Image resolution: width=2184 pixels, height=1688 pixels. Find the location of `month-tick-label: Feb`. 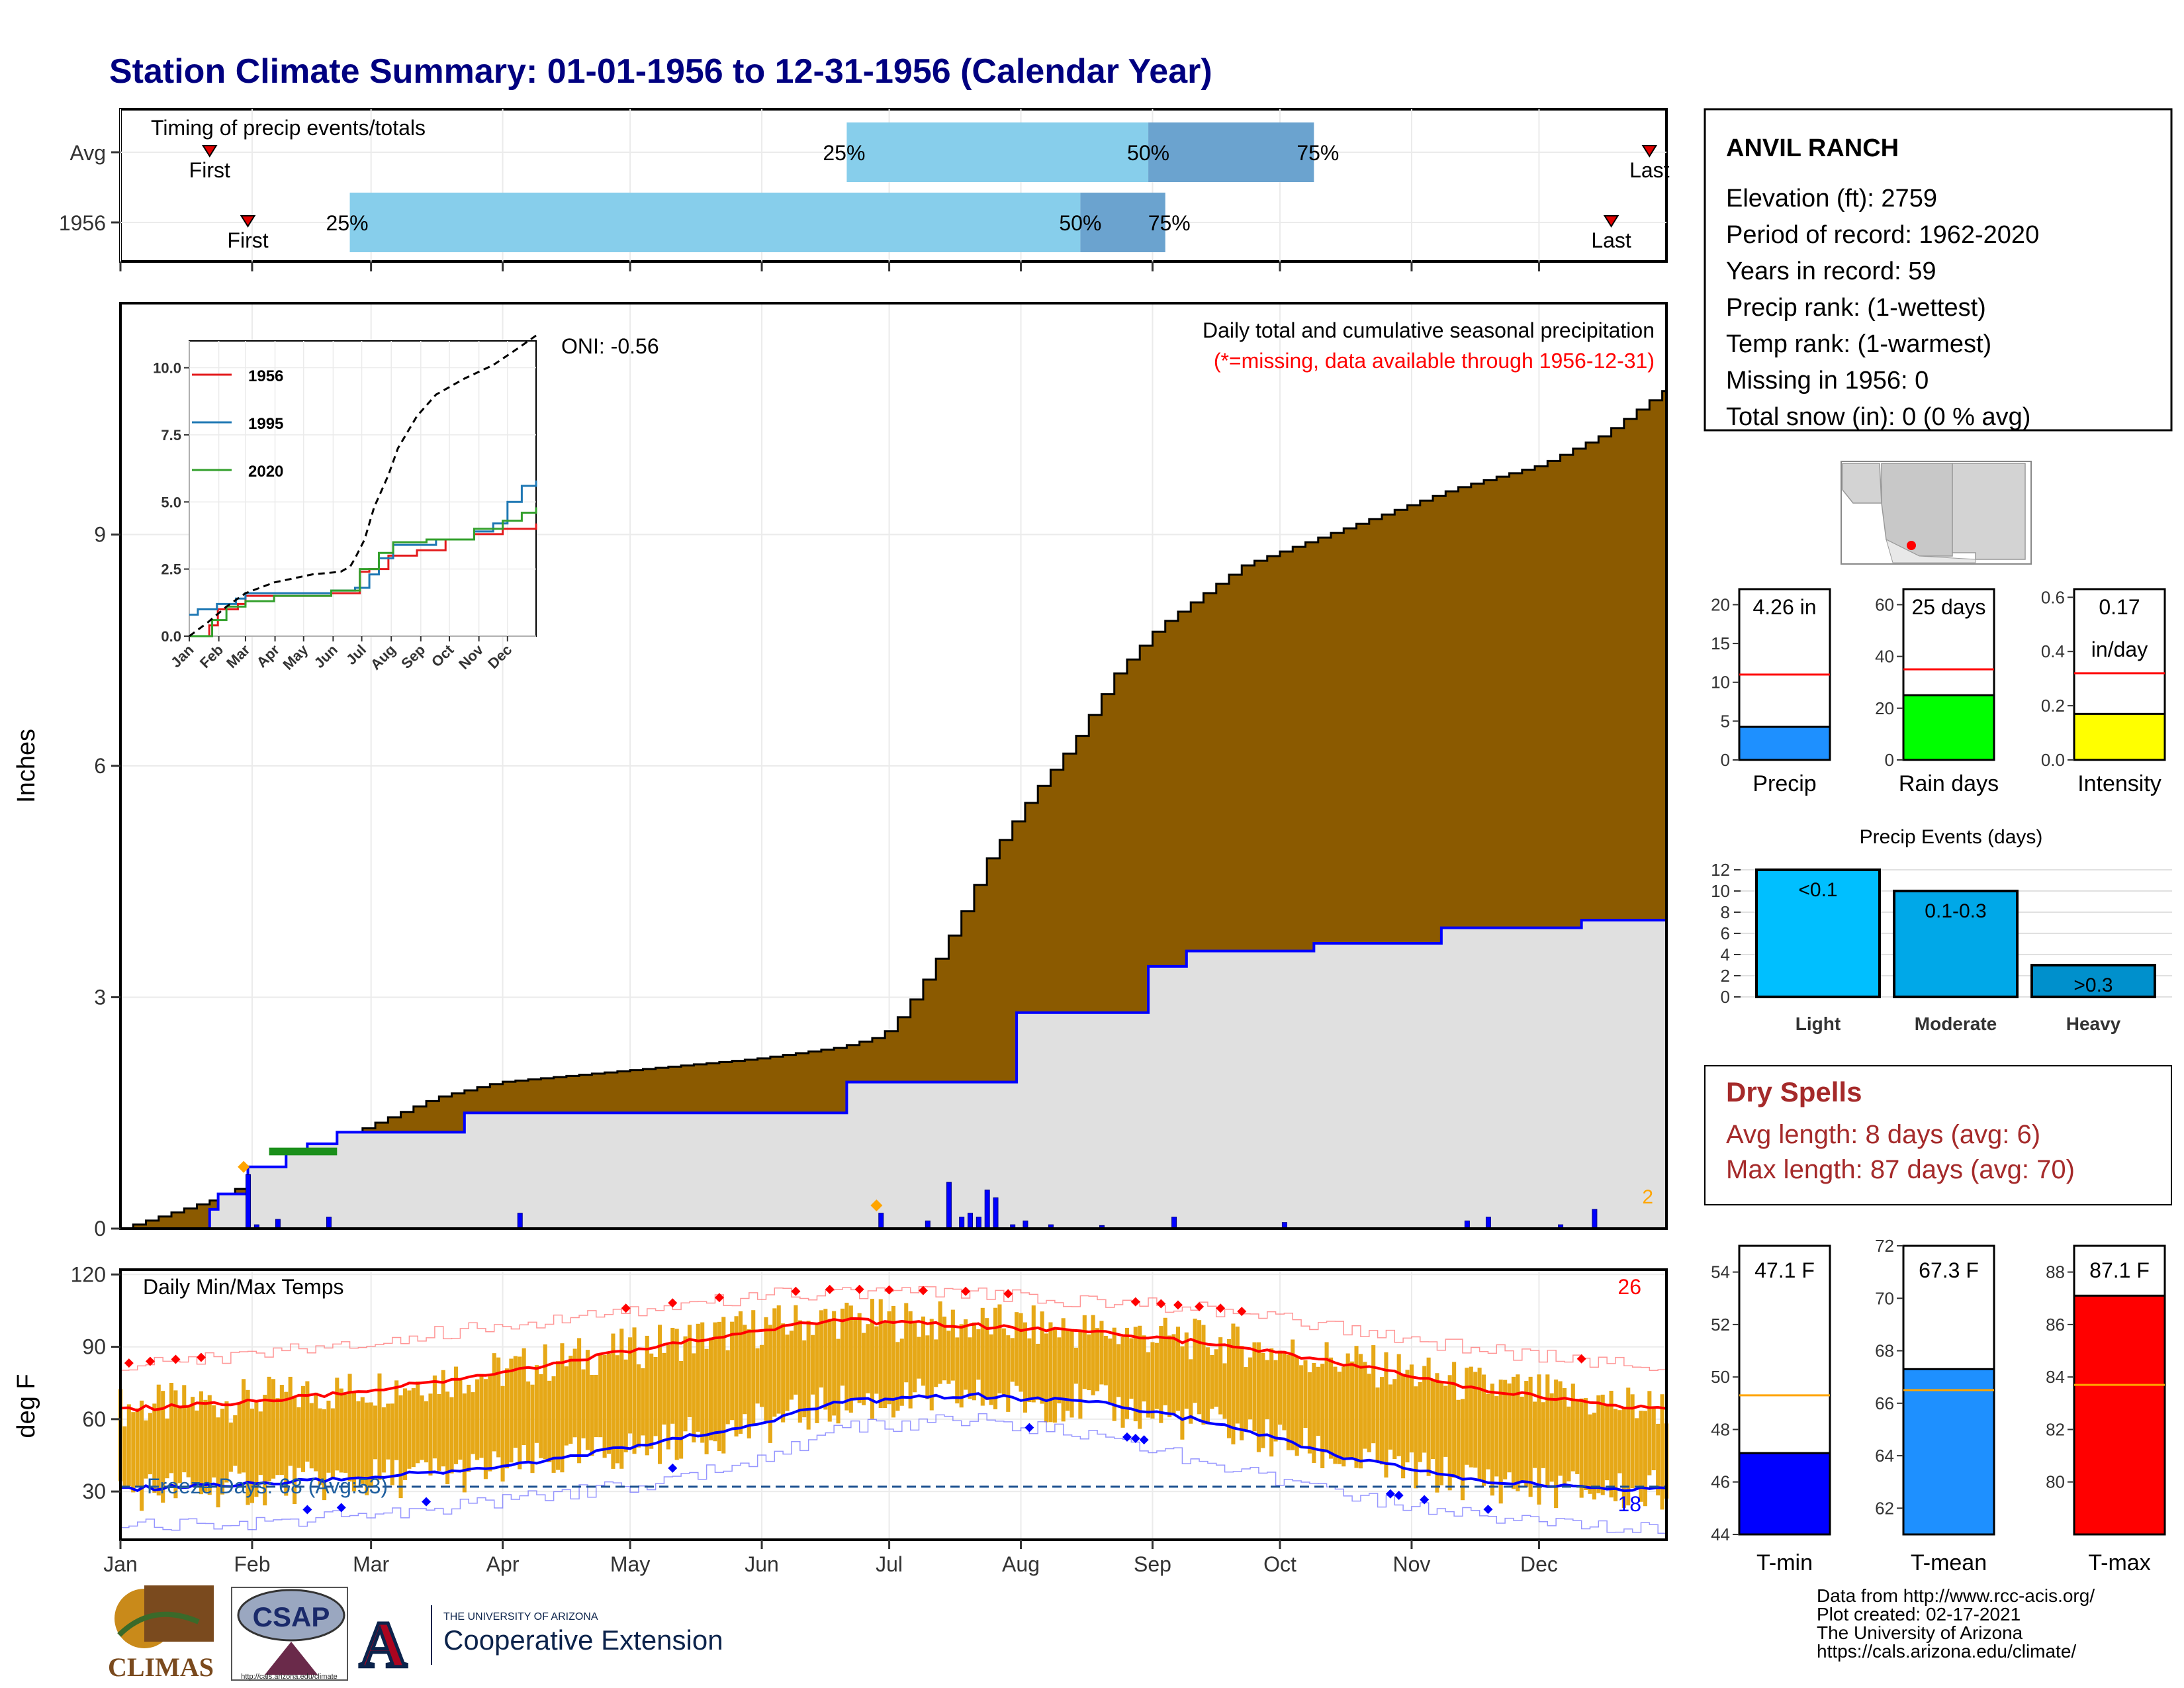

month-tick-label: Feb is located at coordinates (252, 1564).